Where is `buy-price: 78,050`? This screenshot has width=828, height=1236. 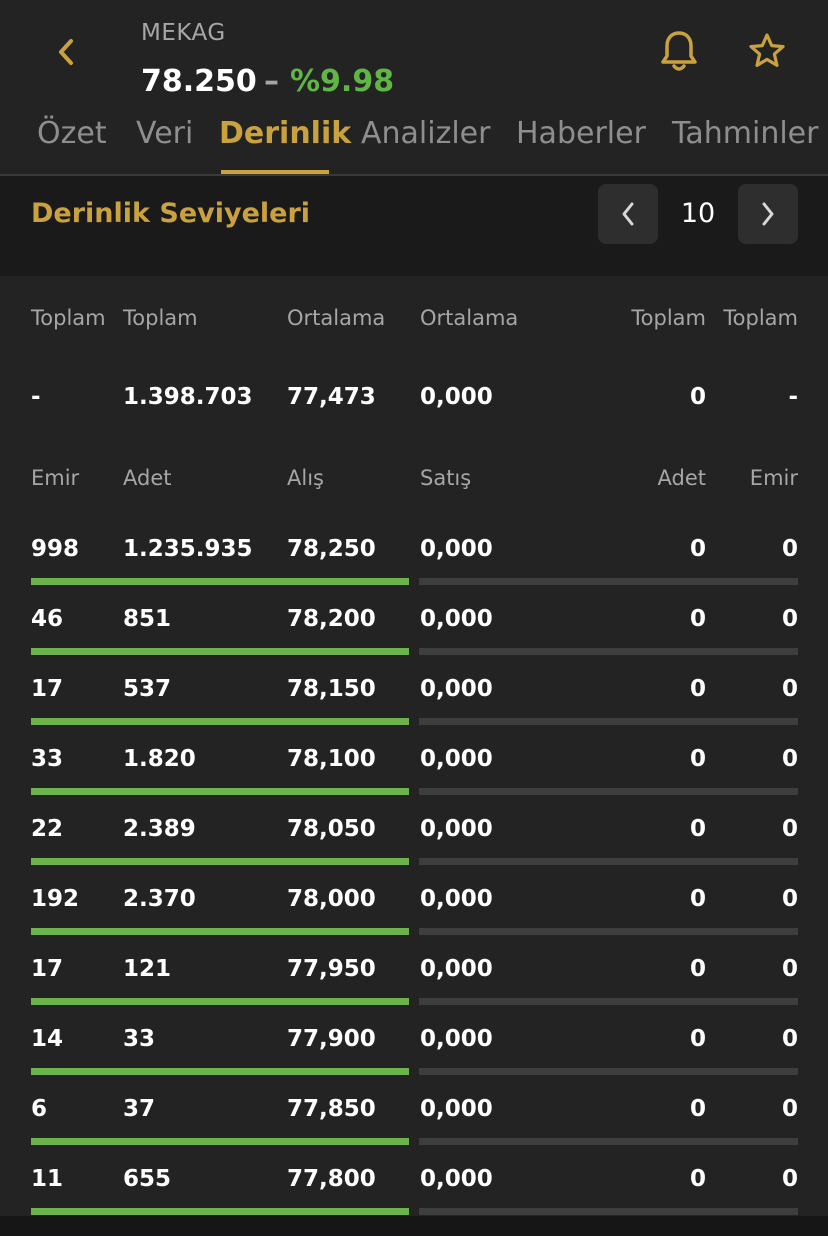 buy-price: 78,050 is located at coordinates (331, 829).